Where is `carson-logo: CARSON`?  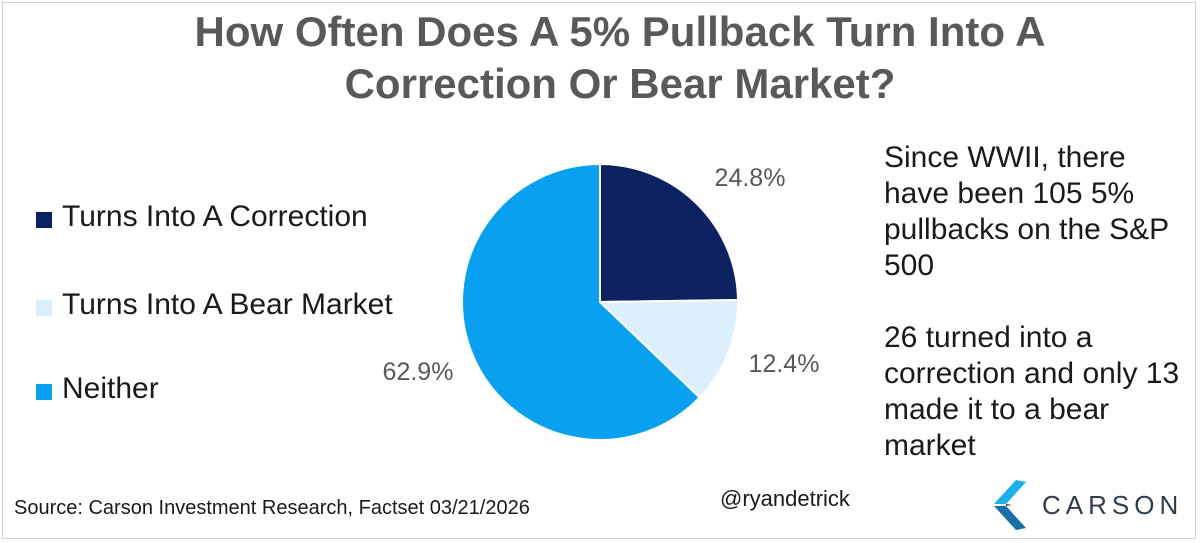
carson-logo: CARSON is located at coordinates (1086, 505).